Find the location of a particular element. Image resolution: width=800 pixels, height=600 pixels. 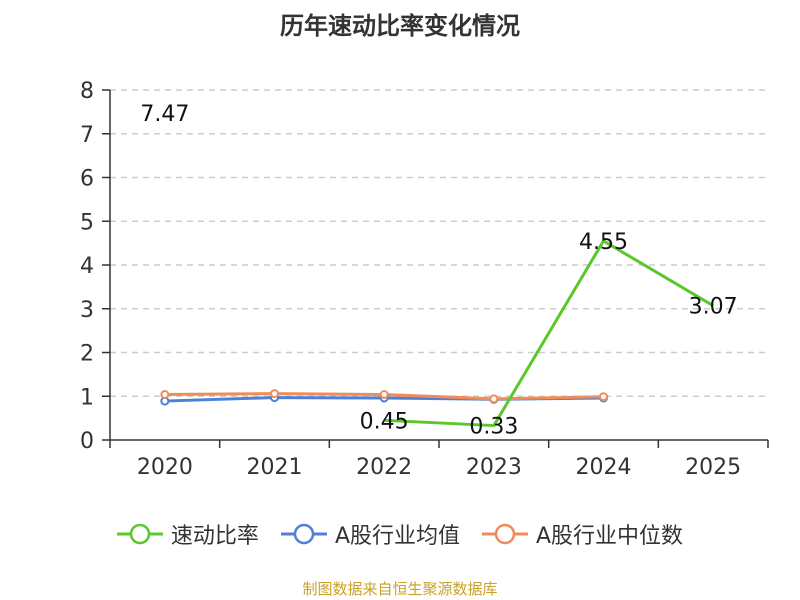

x-tick-label: 2020 is located at coordinates (165, 467).